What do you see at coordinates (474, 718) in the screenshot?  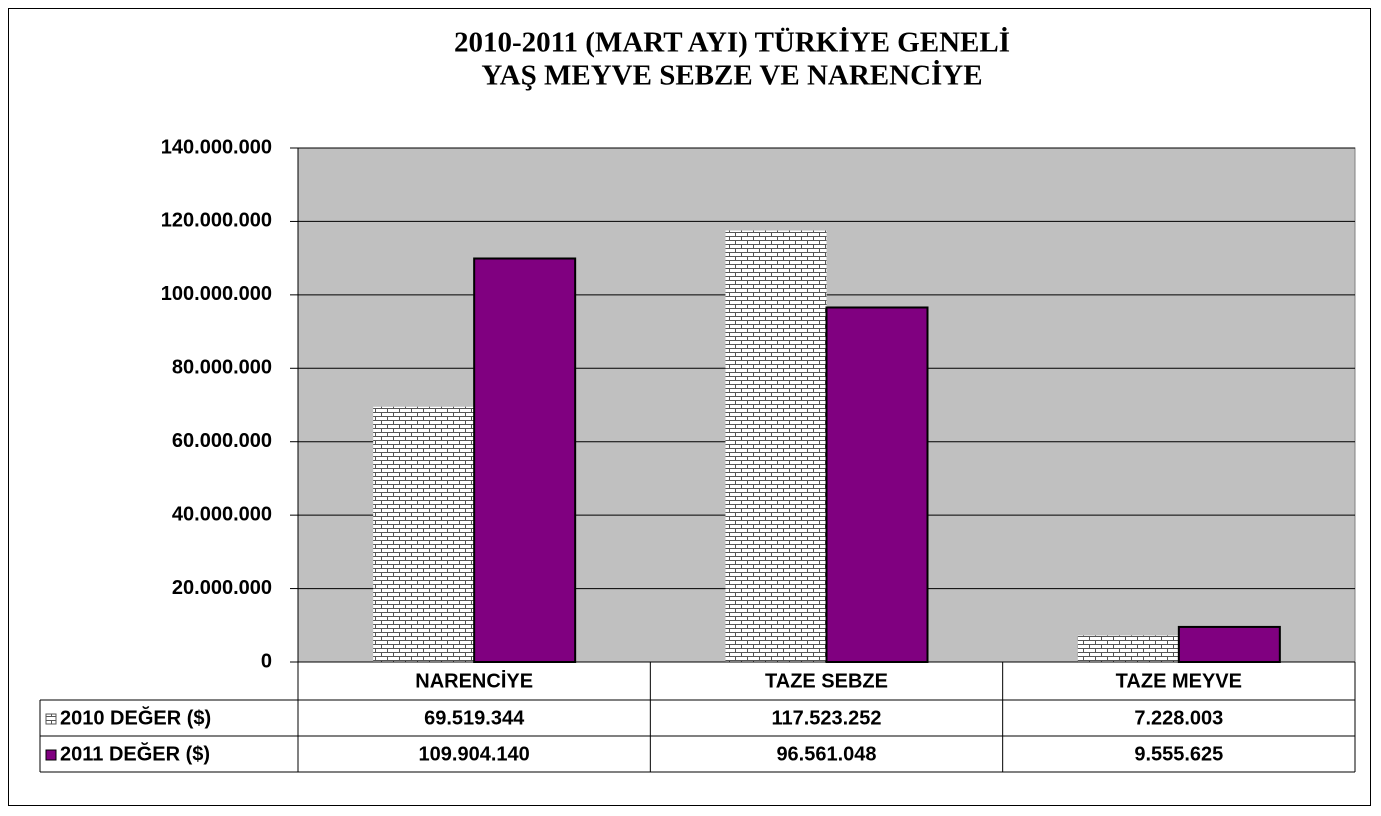 I see `table-value: 69.519.344` at bounding box center [474, 718].